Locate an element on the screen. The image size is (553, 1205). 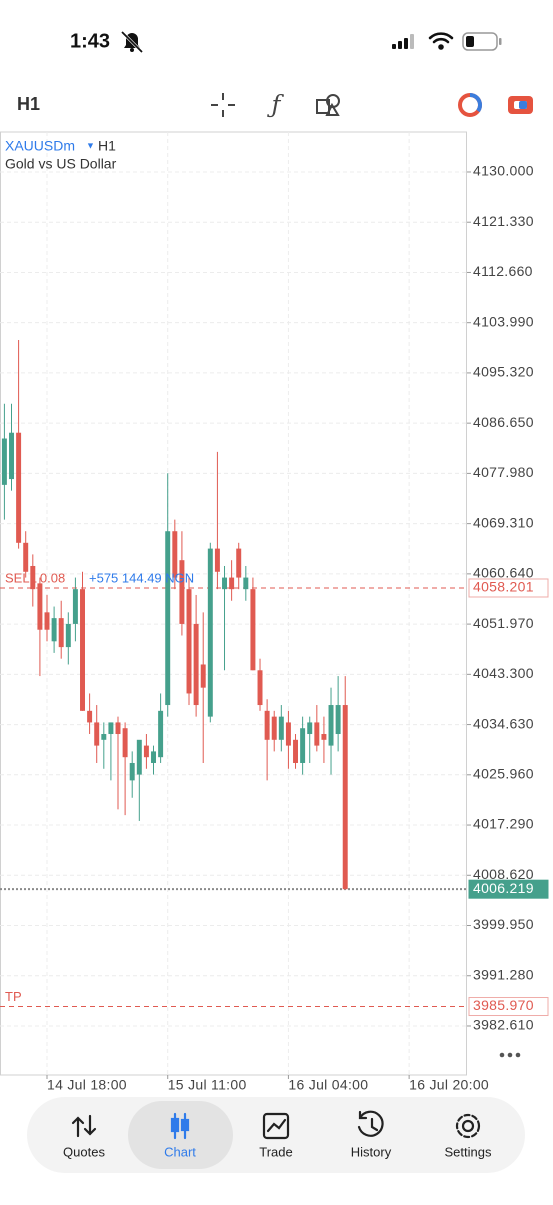
account-button is located at coordinates (470, 105).